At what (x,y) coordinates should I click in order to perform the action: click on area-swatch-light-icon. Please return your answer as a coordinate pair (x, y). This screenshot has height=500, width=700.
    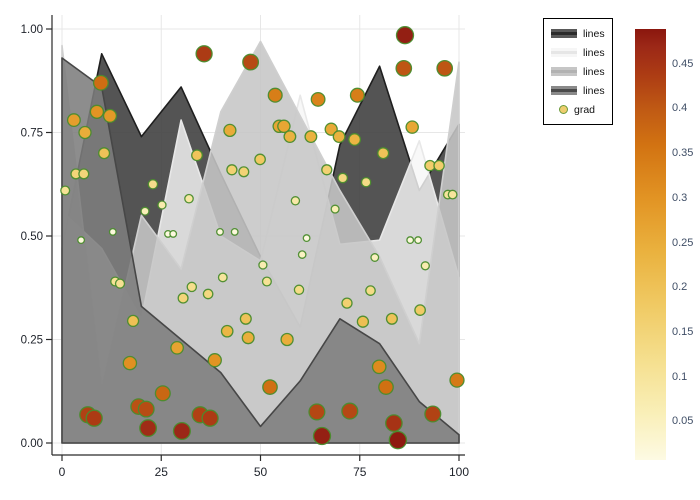
    Looking at the image, I should click on (564, 71).